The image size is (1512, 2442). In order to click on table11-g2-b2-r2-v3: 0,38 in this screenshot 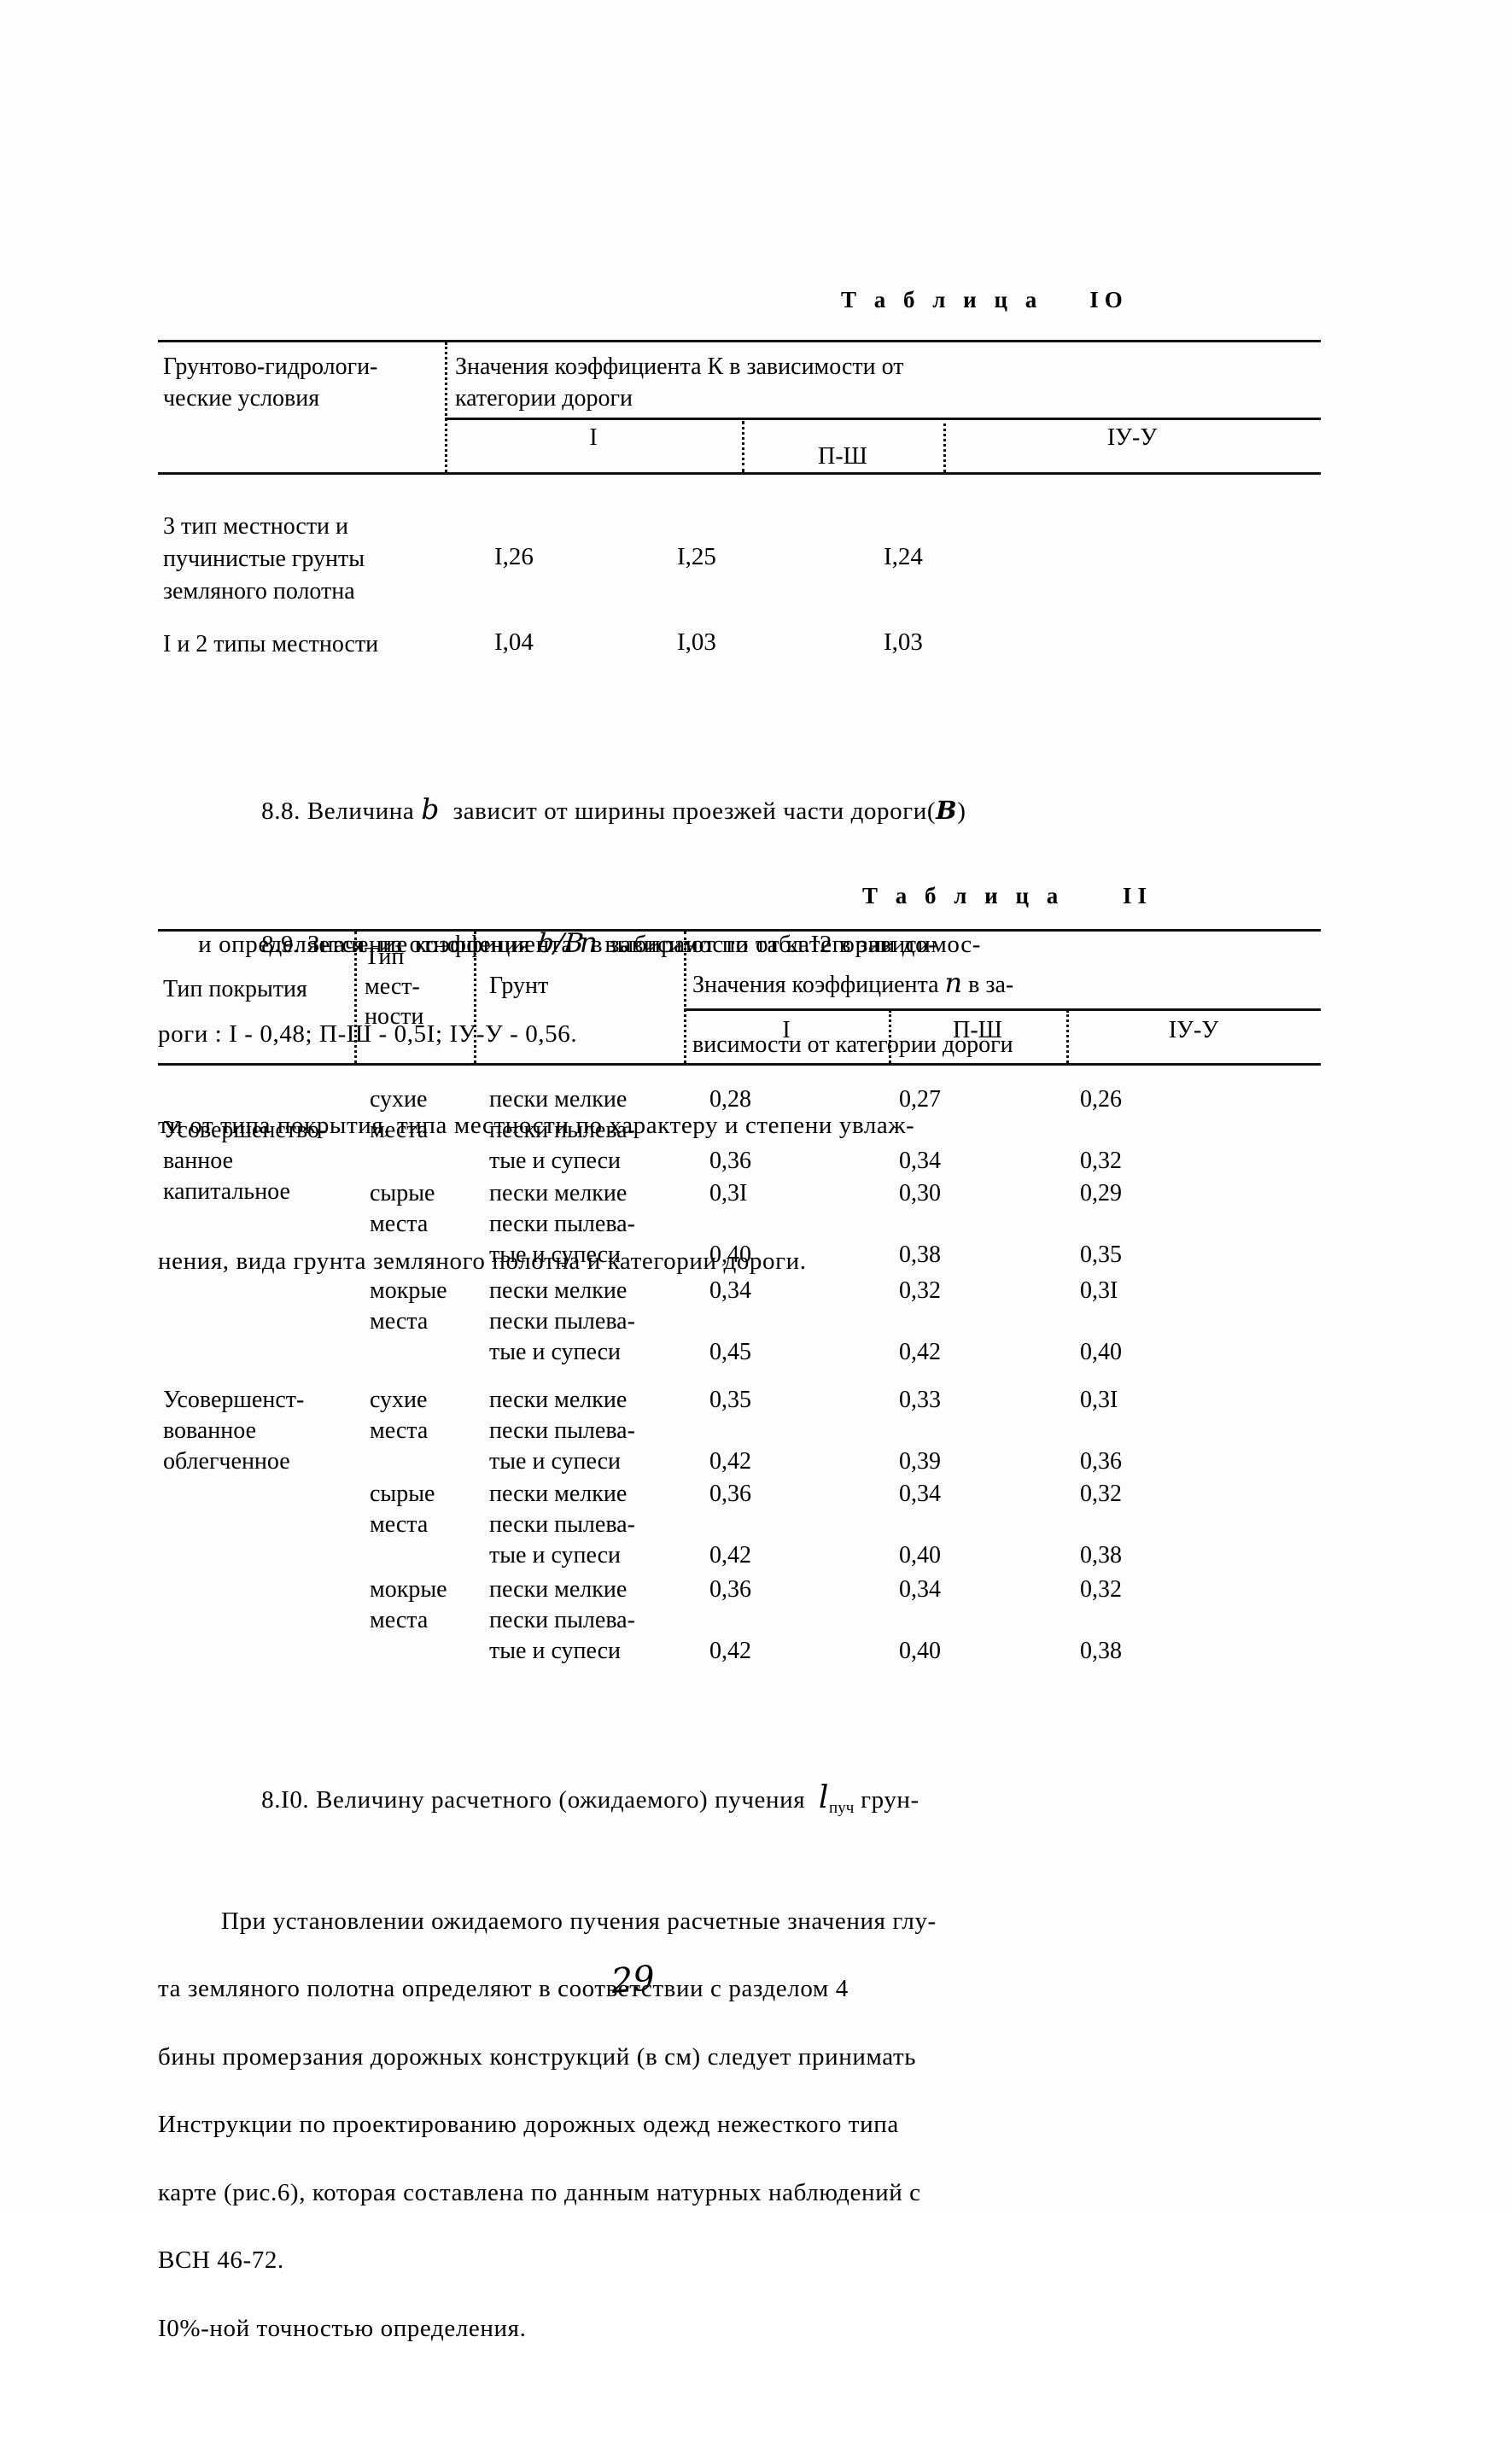, I will do `click(1101, 1555)`.